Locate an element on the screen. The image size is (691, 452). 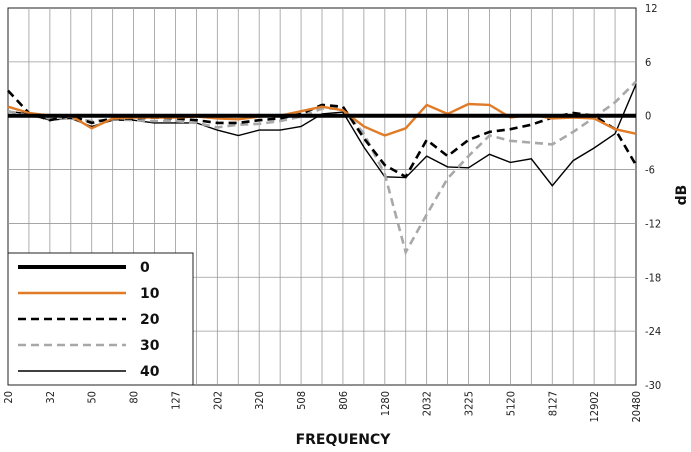
legend-label: 20 is located at coordinates (150, 320).